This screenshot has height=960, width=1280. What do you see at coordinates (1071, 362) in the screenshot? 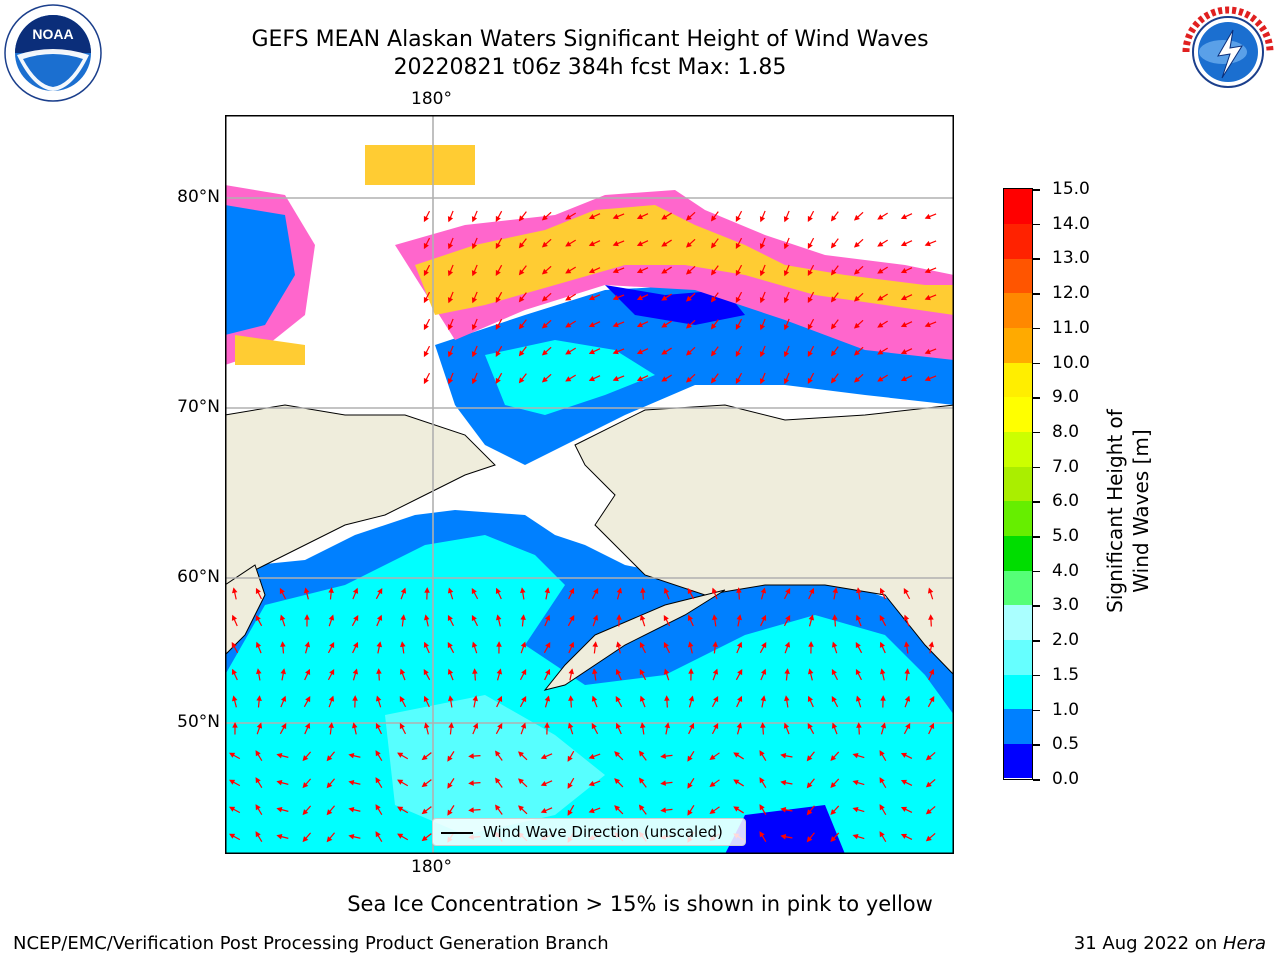
I see `colorbar-tick-label: 10.0` at bounding box center [1071, 362].